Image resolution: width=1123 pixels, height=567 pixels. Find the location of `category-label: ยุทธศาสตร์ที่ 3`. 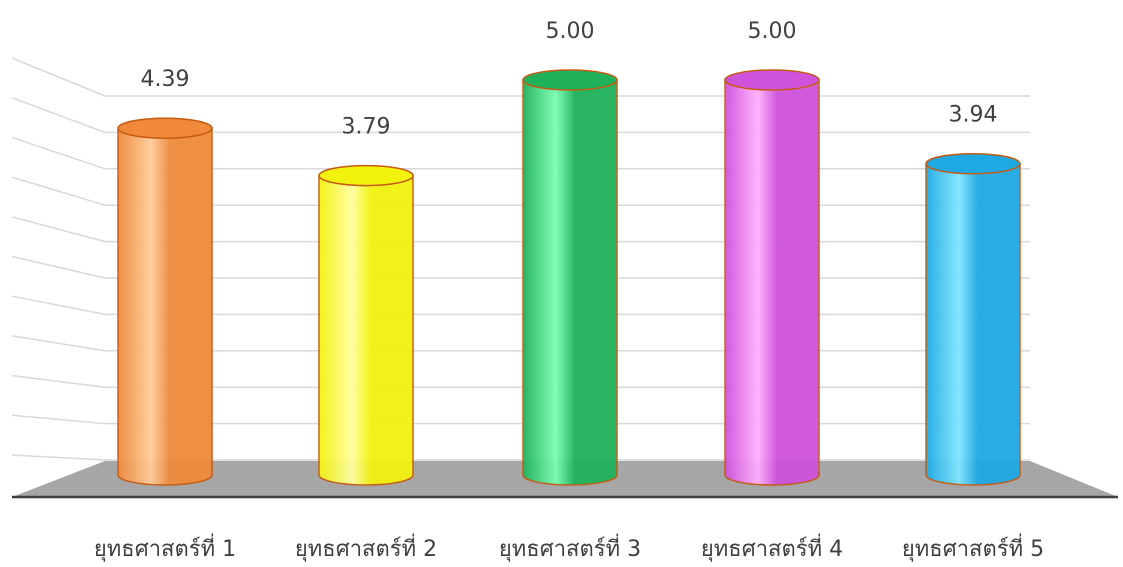

category-label: ยุทธศาสตร์ที่ 3 is located at coordinates (570, 547).